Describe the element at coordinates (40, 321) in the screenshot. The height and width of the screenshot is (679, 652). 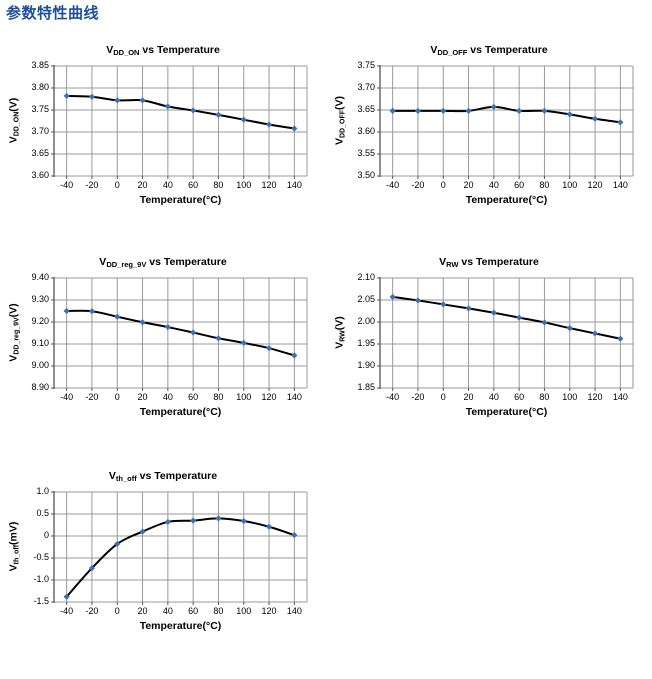
I see `y-axis-tick-label: 9.20` at that location.